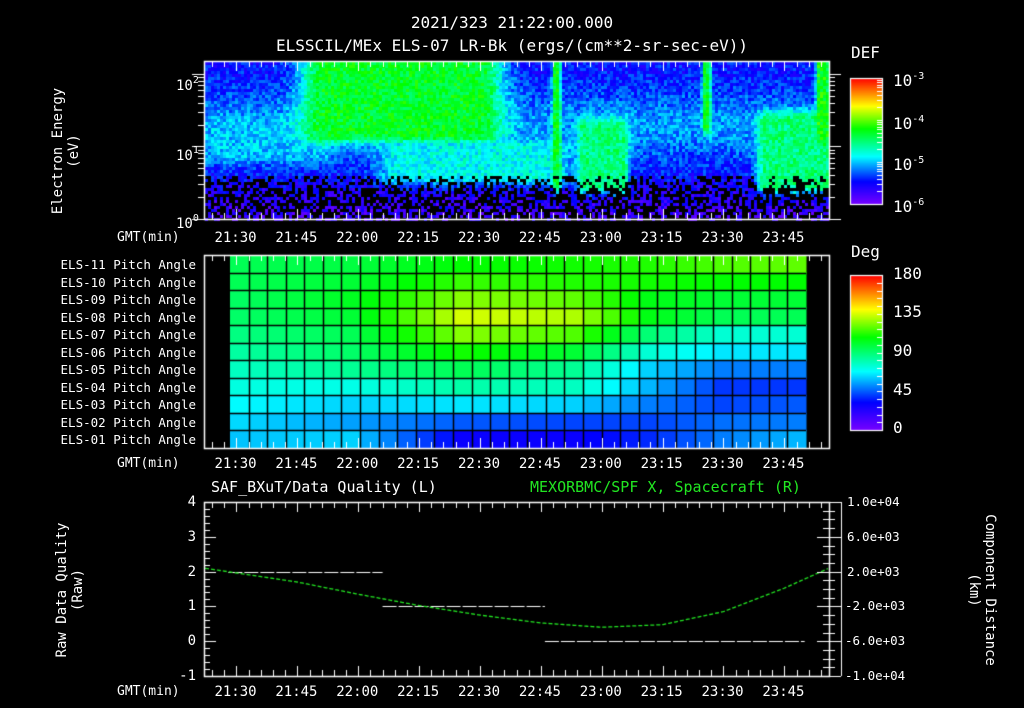  What do you see at coordinates (909, 123) in the screenshot?
I see `def-tick-1e-4: 10-4` at bounding box center [909, 123].